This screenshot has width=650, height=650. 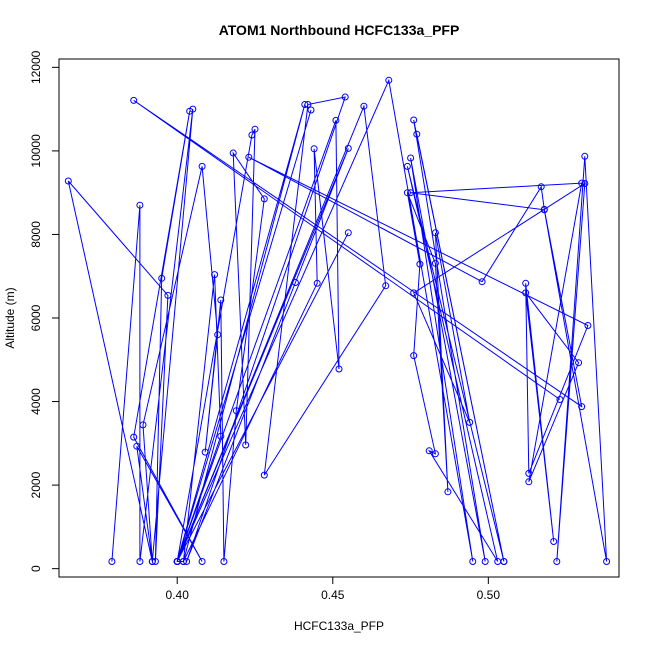 I want to click on y-tick-label: 0, so click(x=36, y=568).